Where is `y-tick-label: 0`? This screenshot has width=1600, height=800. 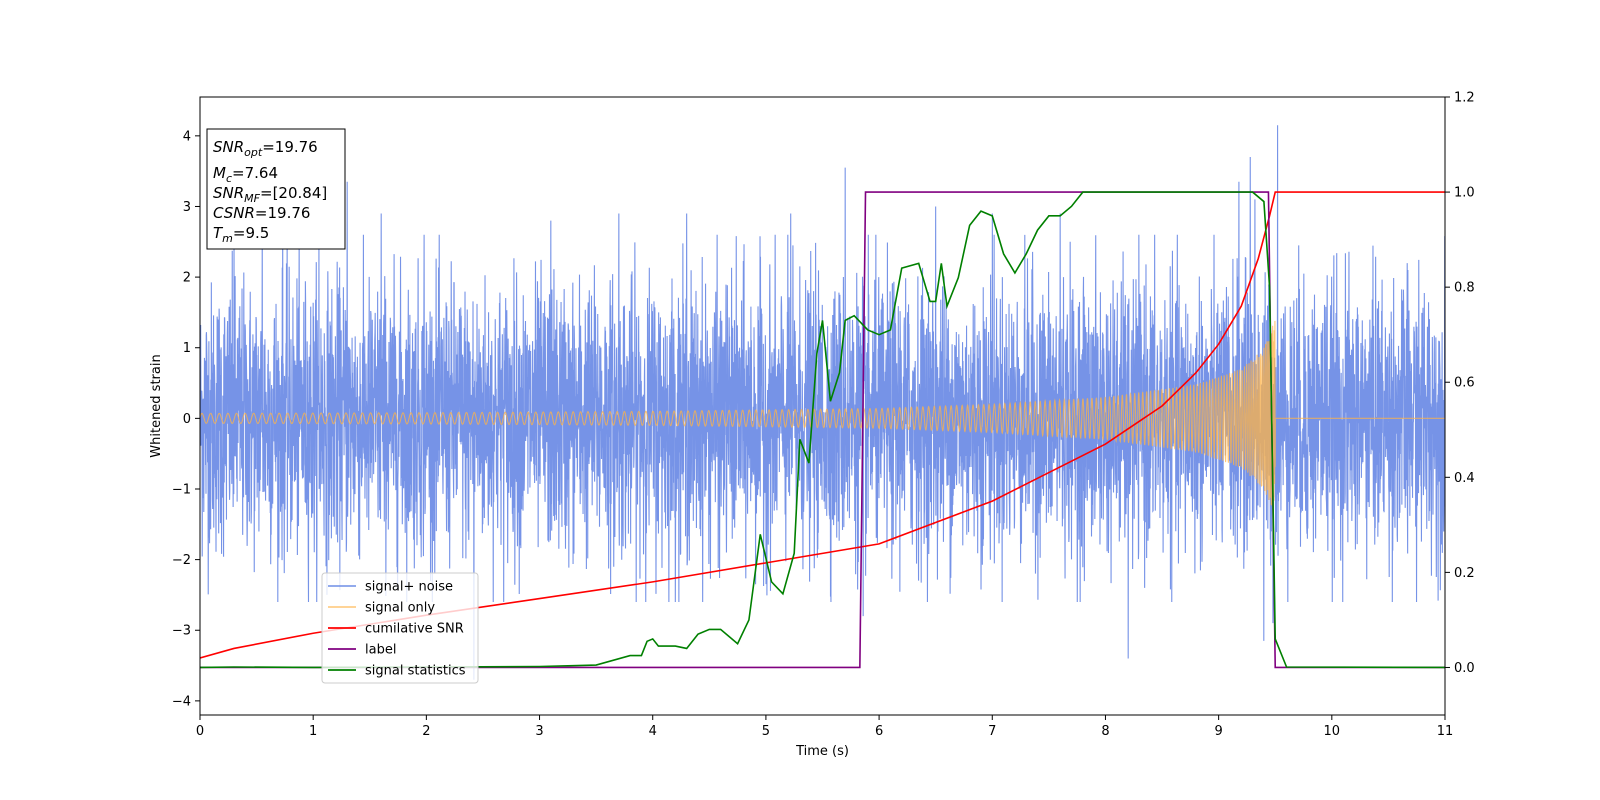 y-tick-label: 0 is located at coordinates (187, 419).